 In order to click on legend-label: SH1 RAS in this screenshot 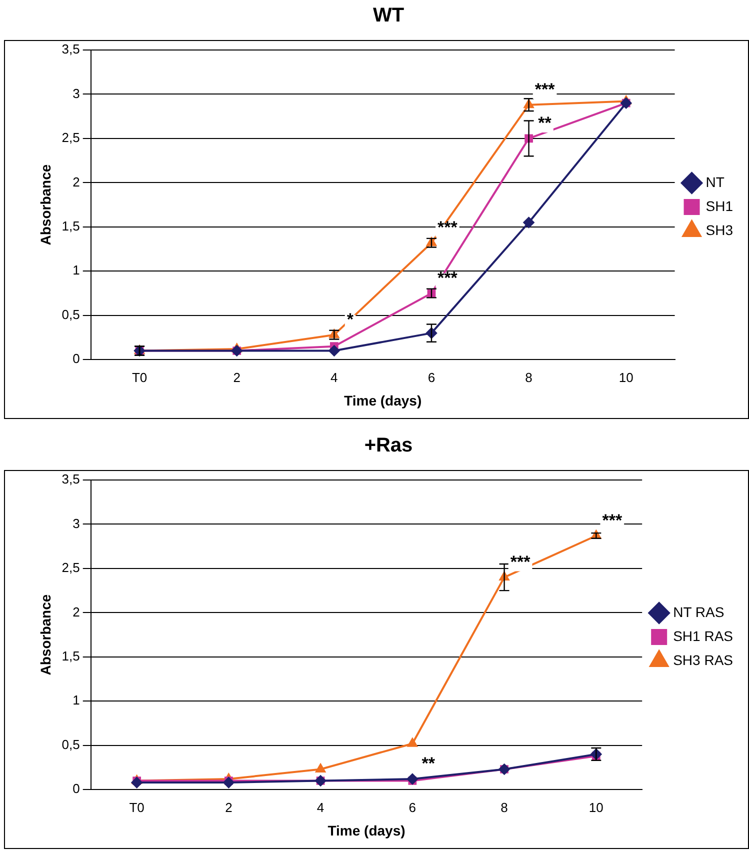, I will do `click(703, 636)`.